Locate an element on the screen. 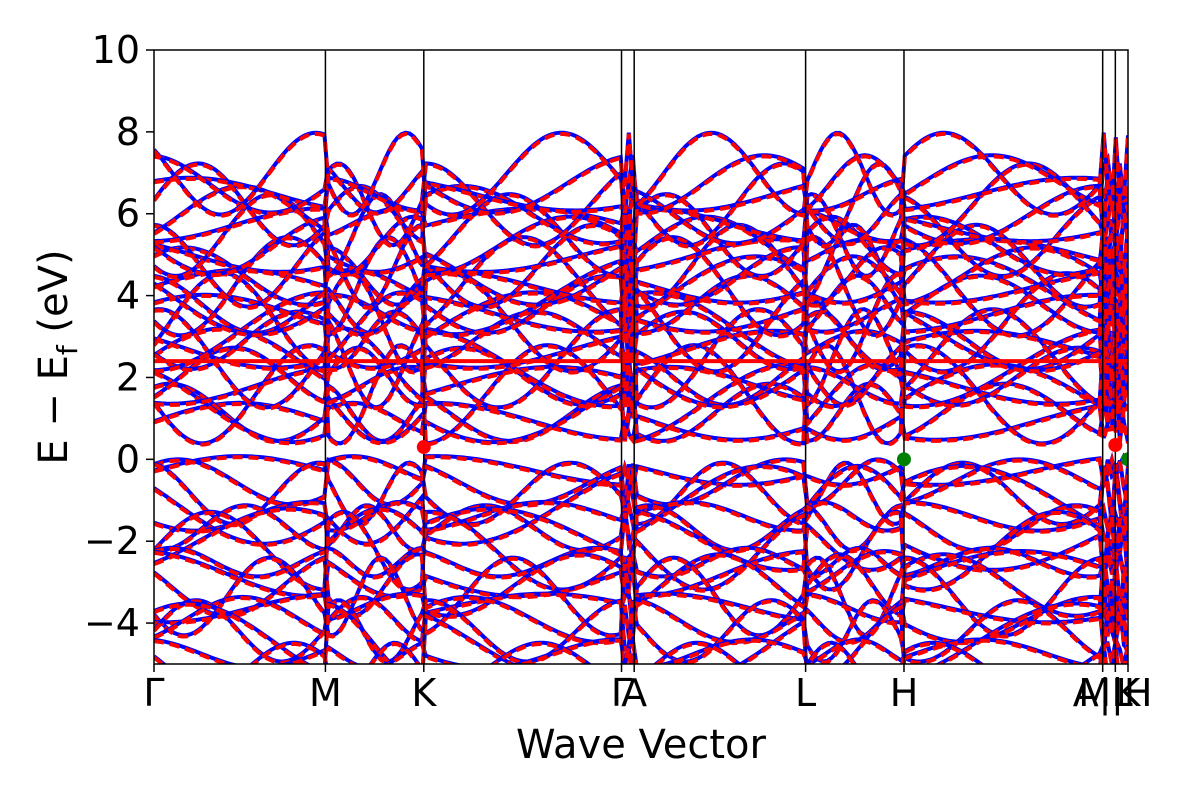 This screenshot has height=800, width=1200. y-tick-label: 0 is located at coordinates (128, 459).